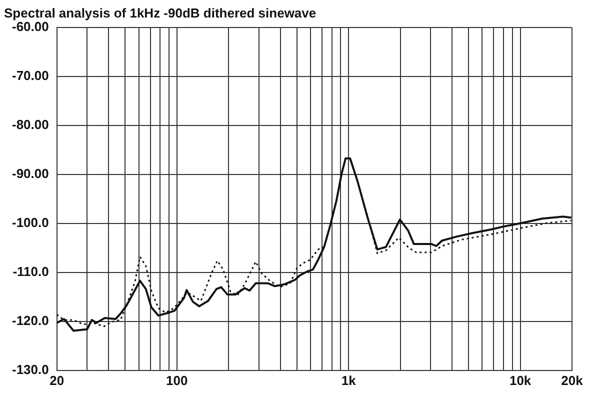 This screenshot has height=398, width=600. Describe the element at coordinates (160, 12) in the screenshot. I see `chart-title: Spectral analysis of 1kHz -90dB dithered sinewave` at that location.